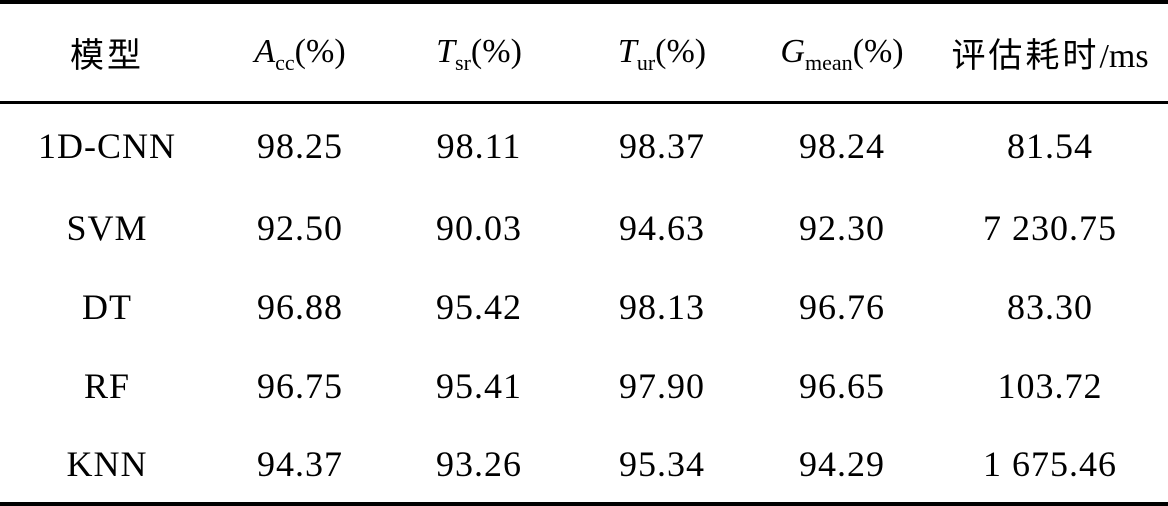 This screenshot has height=506, width=1168. Describe the element at coordinates (107, 465) in the screenshot. I see `cell-model: KNN` at that location.